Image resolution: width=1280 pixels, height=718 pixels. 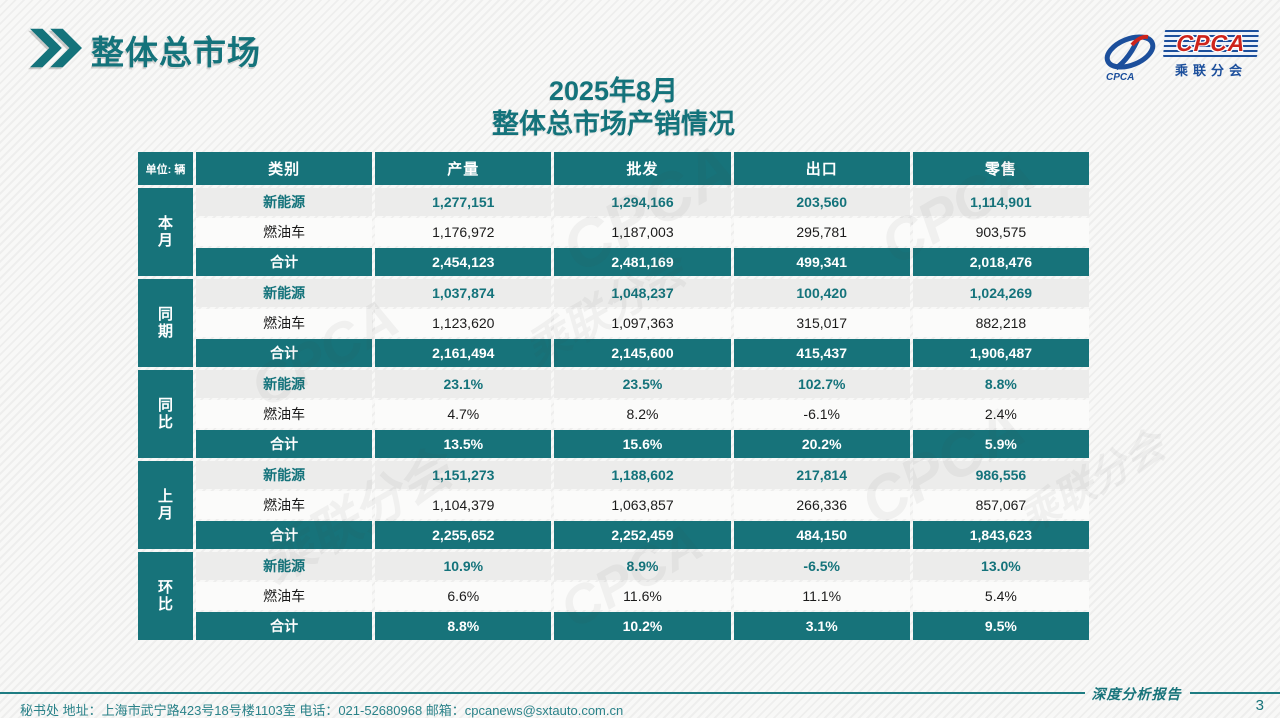 I want to click on footer-divider-right, so click(x=1235, y=693).